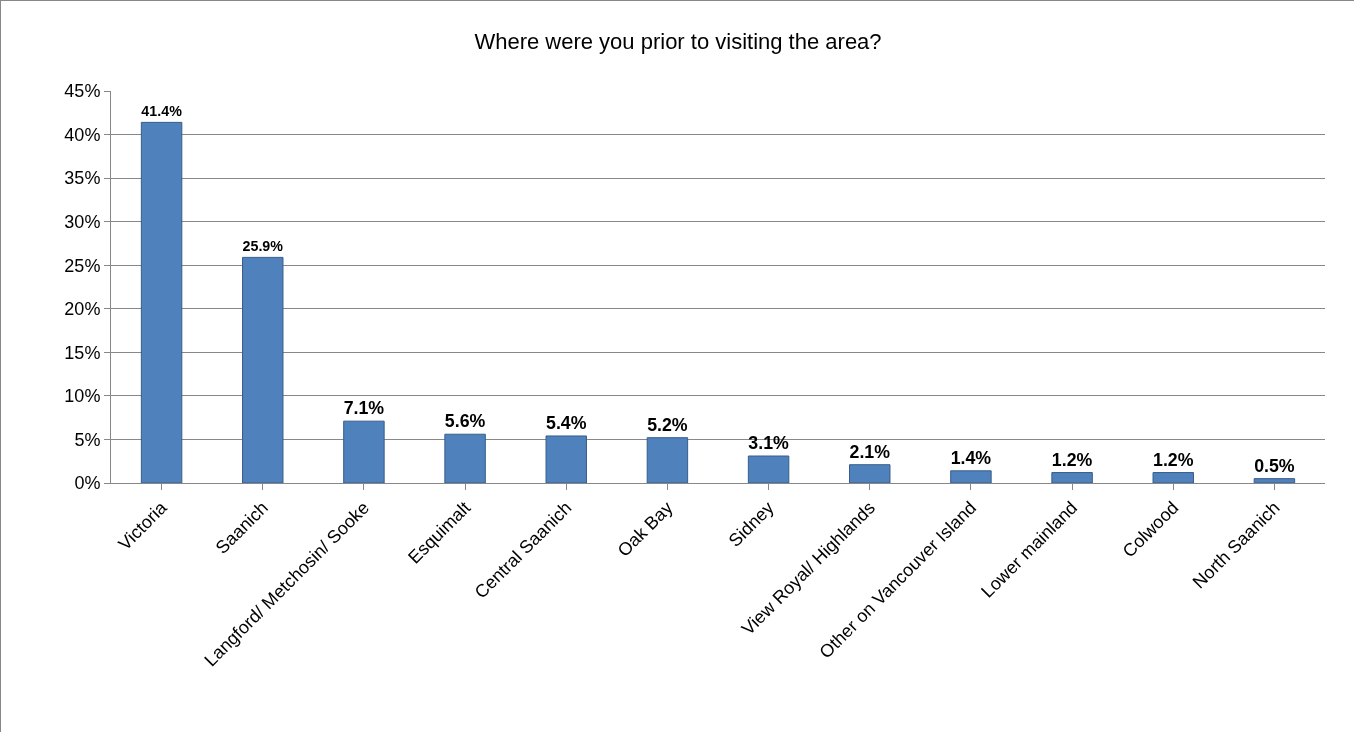 Image resolution: width=1354 pixels, height=732 pixels. Describe the element at coordinates (465, 421) in the screenshot. I see `data-label: 5.6%` at that location.